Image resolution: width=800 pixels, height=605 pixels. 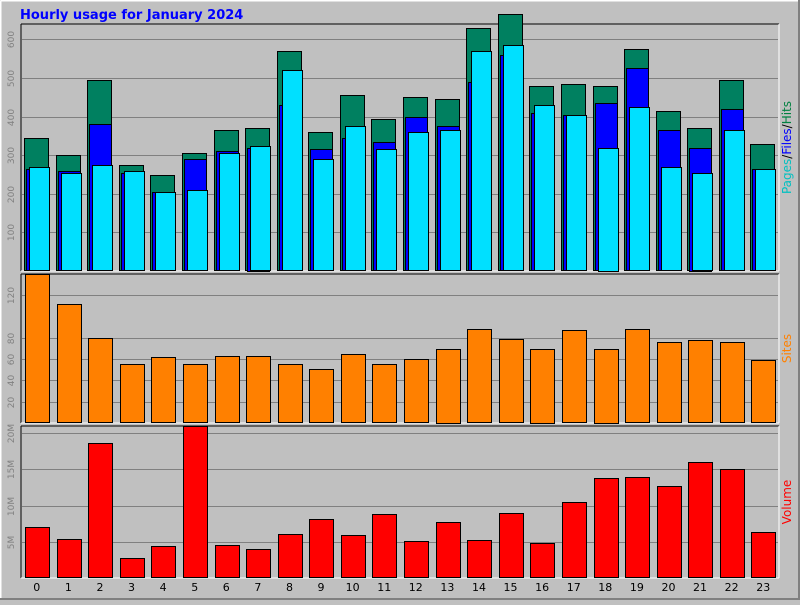 I want to click on x-tick-label: 9, so click(x=321, y=587).